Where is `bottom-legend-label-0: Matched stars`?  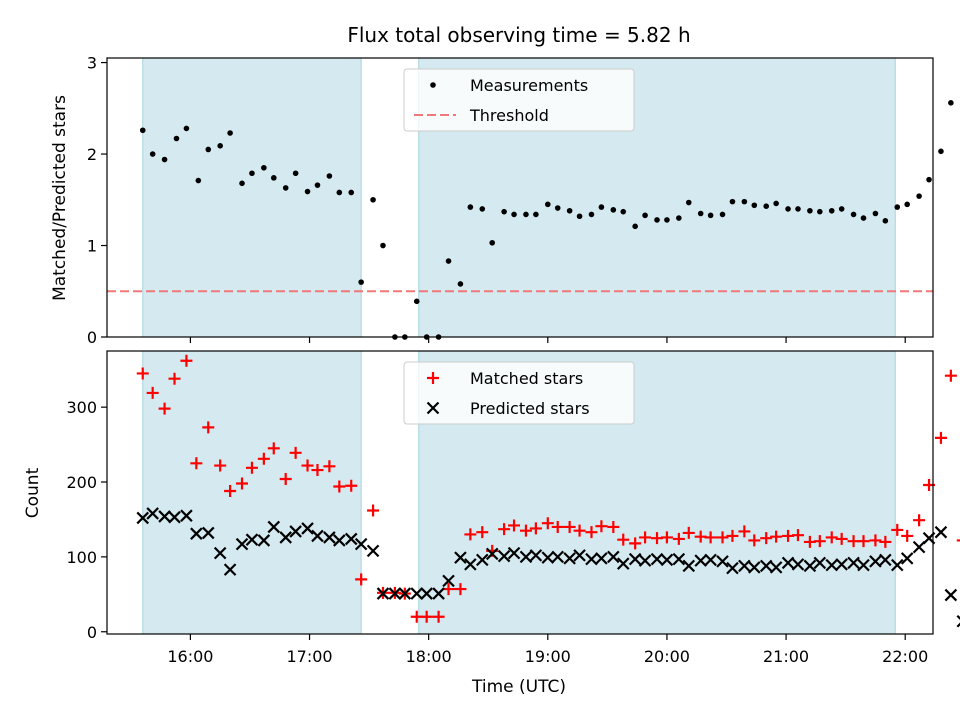 bottom-legend-label-0: Matched stars is located at coordinates (526, 378).